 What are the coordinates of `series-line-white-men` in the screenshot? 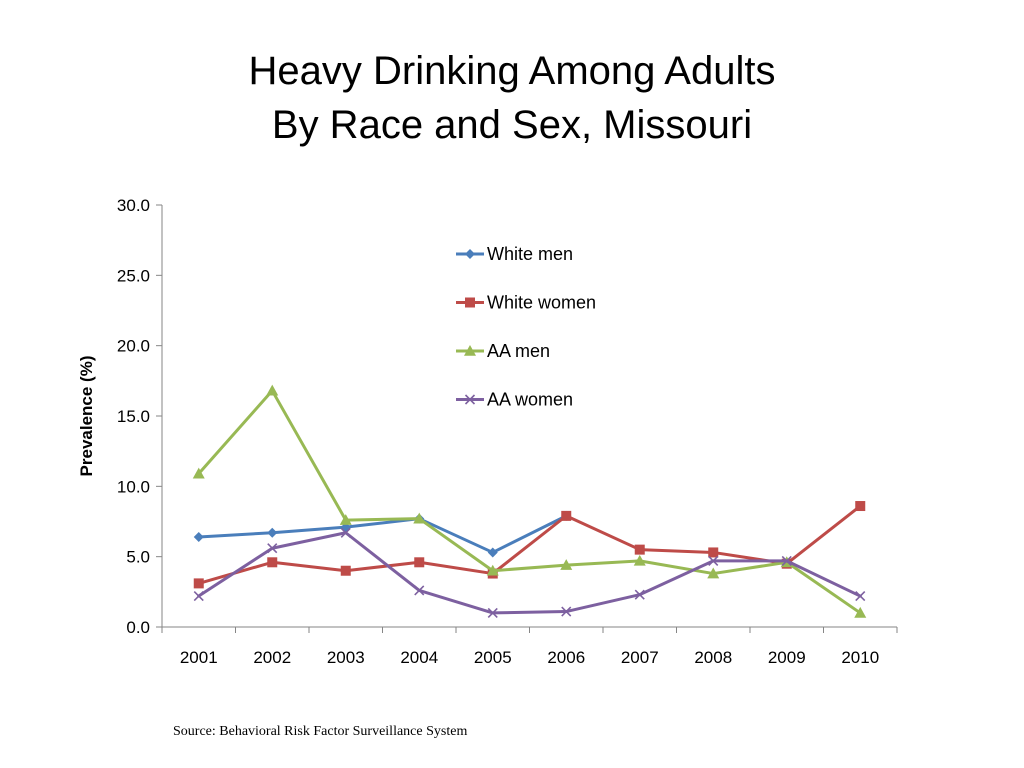 It's located at (382, 534).